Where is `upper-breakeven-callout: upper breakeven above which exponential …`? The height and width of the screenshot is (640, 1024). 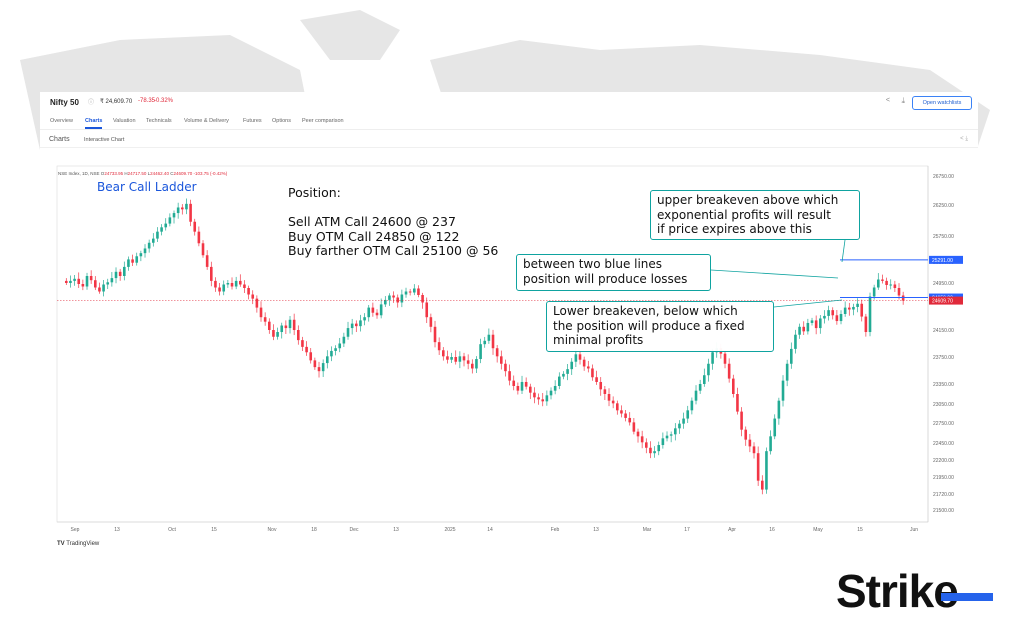
upper-breakeven-callout: upper breakeven above which exponential … is located at coordinates (755, 215).